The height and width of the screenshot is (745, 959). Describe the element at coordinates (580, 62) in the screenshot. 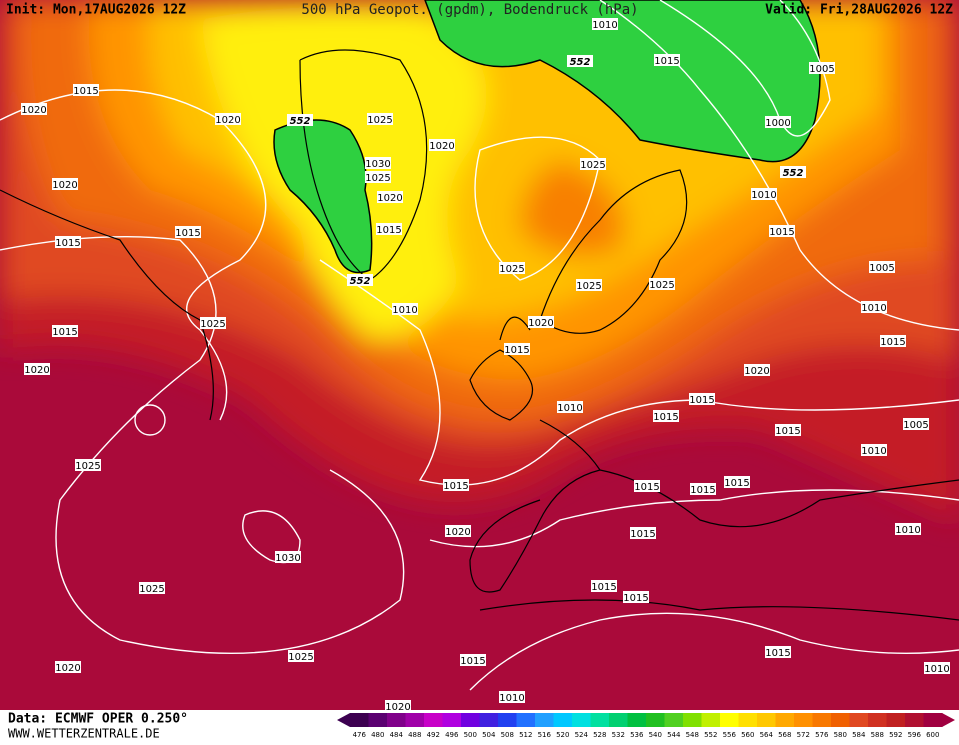

I see `label-text: 552` at that location.